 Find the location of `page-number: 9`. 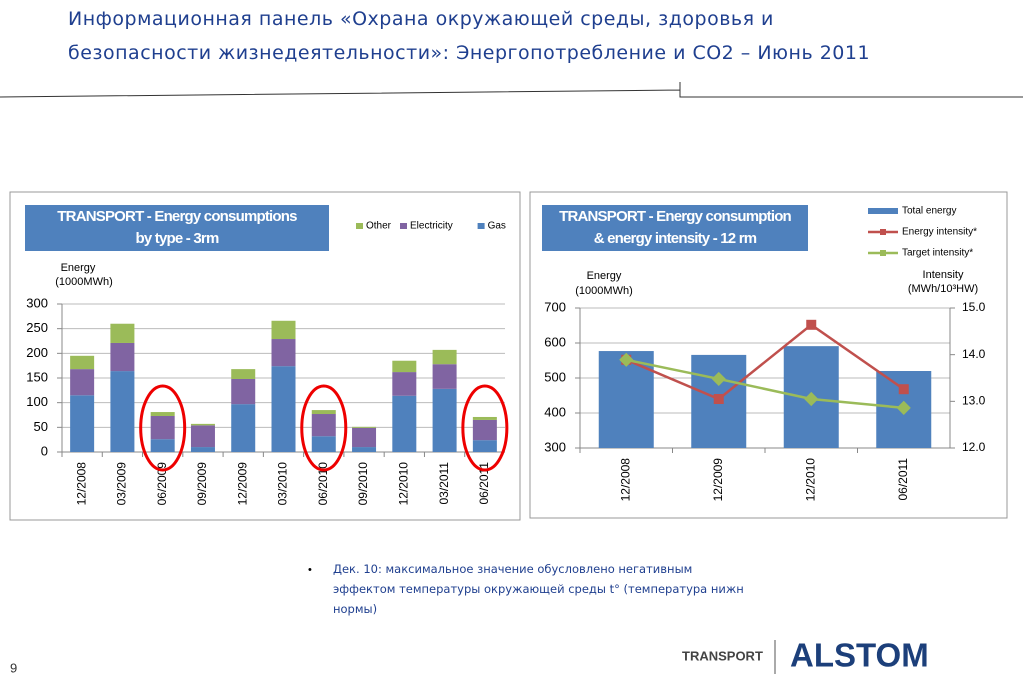

page-number: 9 is located at coordinates (13, 667).